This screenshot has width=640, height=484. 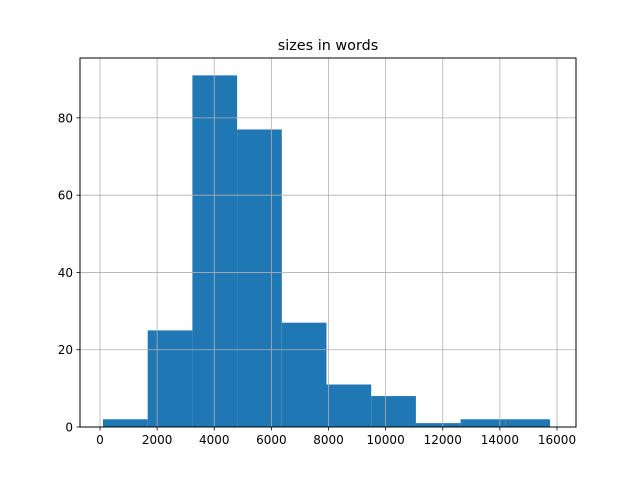 What do you see at coordinates (557, 440) in the screenshot?
I see `x-tick-label: 16000` at bounding box center [557, 440].